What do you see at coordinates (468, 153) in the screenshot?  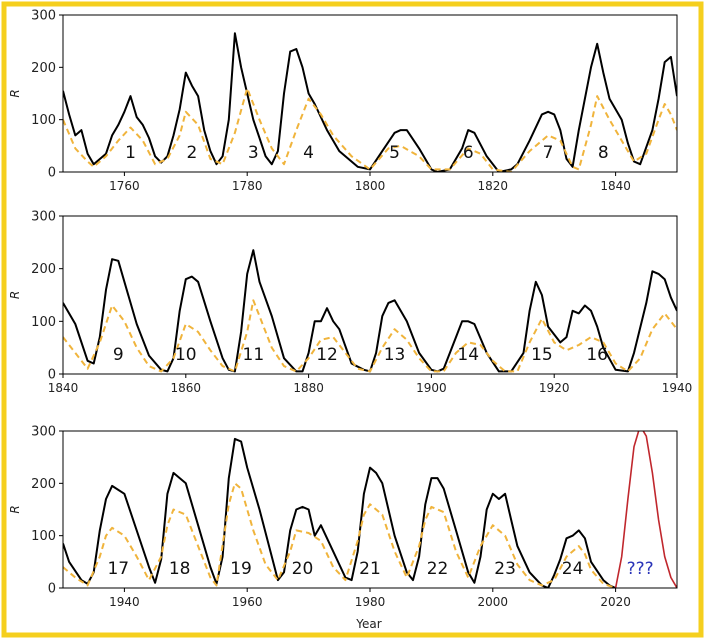 I see `cycle-number-label: 6` at bounding box center [468, 153].